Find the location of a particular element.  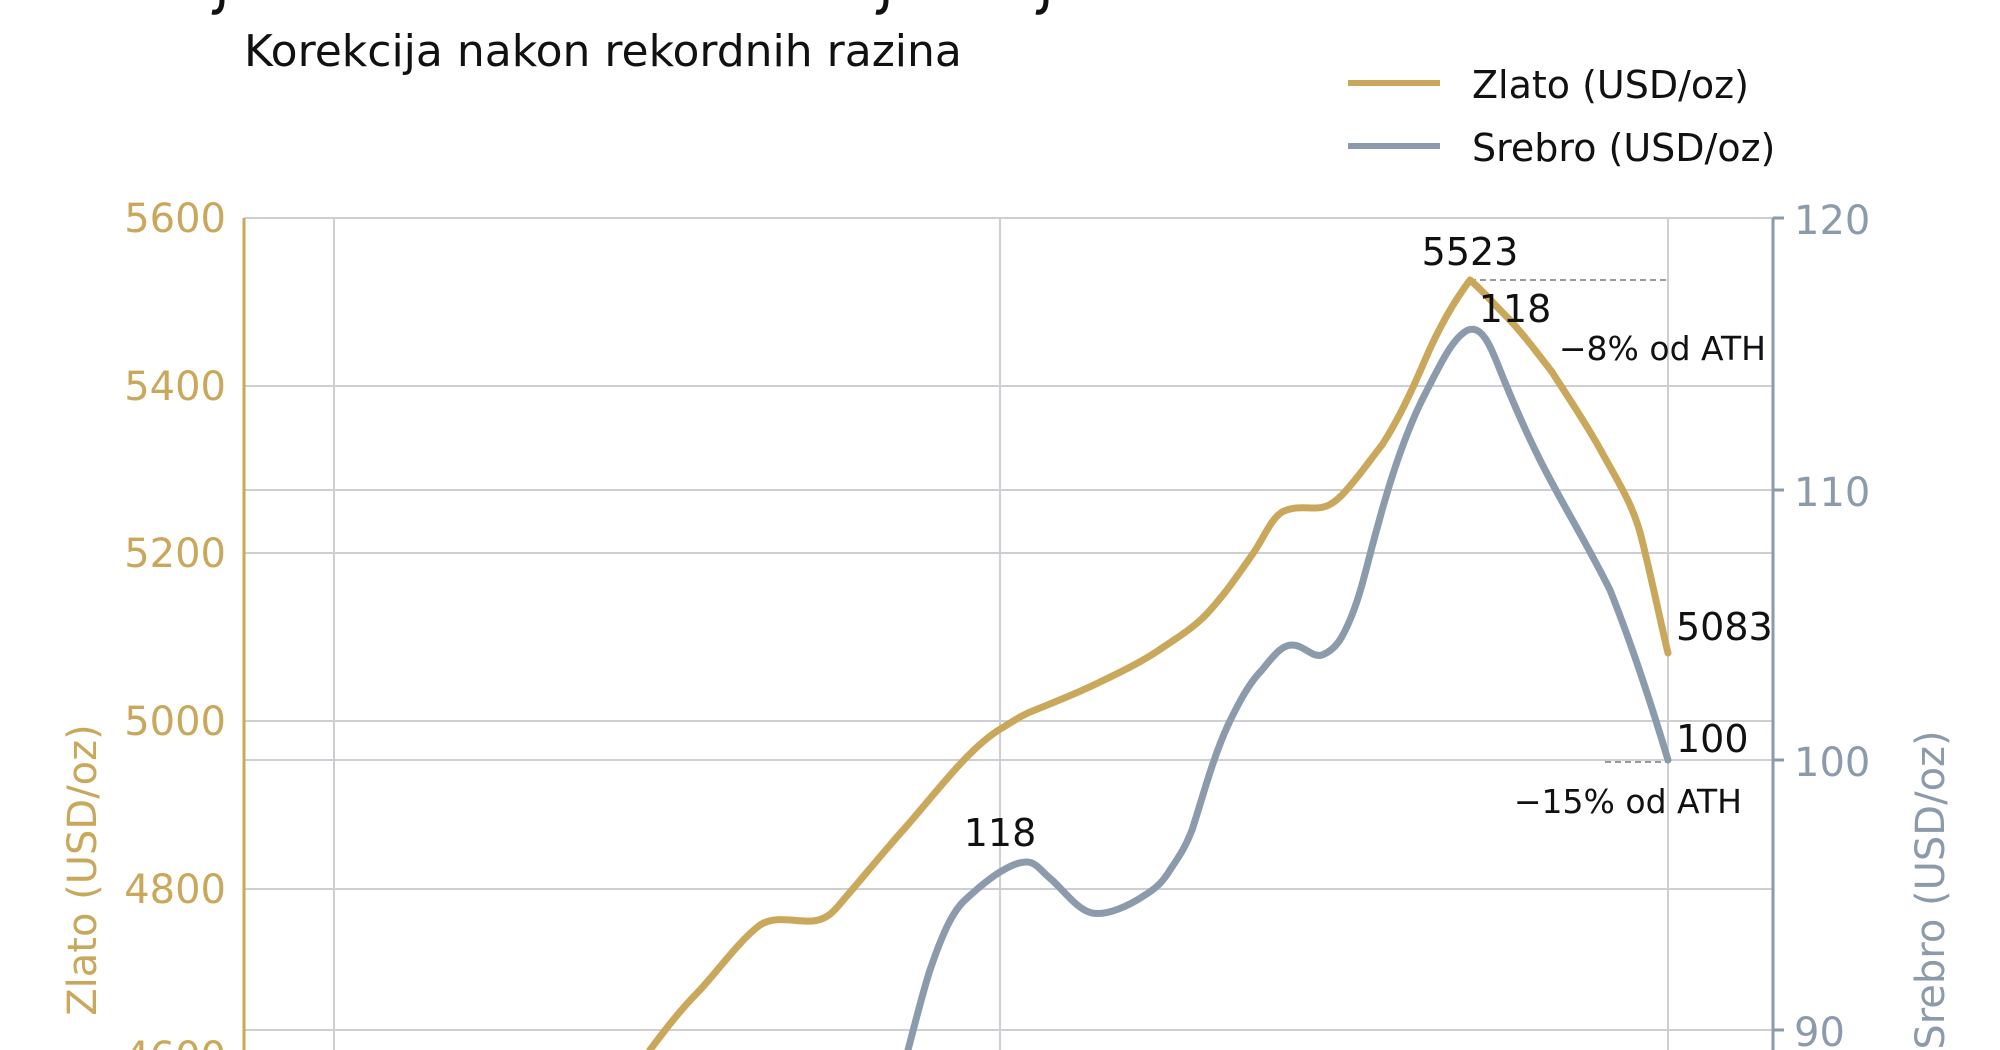

right-tick-100: 100 is located at coordinates (1832, 763).